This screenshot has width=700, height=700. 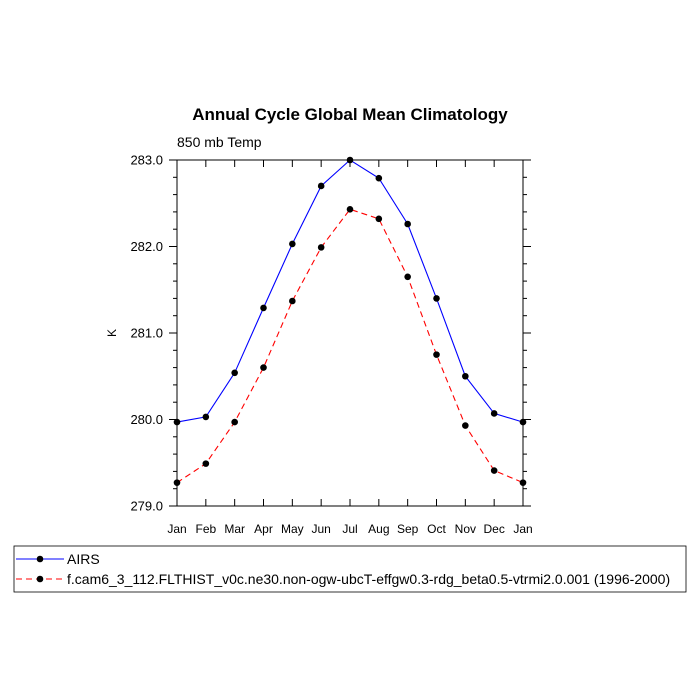 I want to click on x-tick-label: Oct, so click(x=436, y=529).